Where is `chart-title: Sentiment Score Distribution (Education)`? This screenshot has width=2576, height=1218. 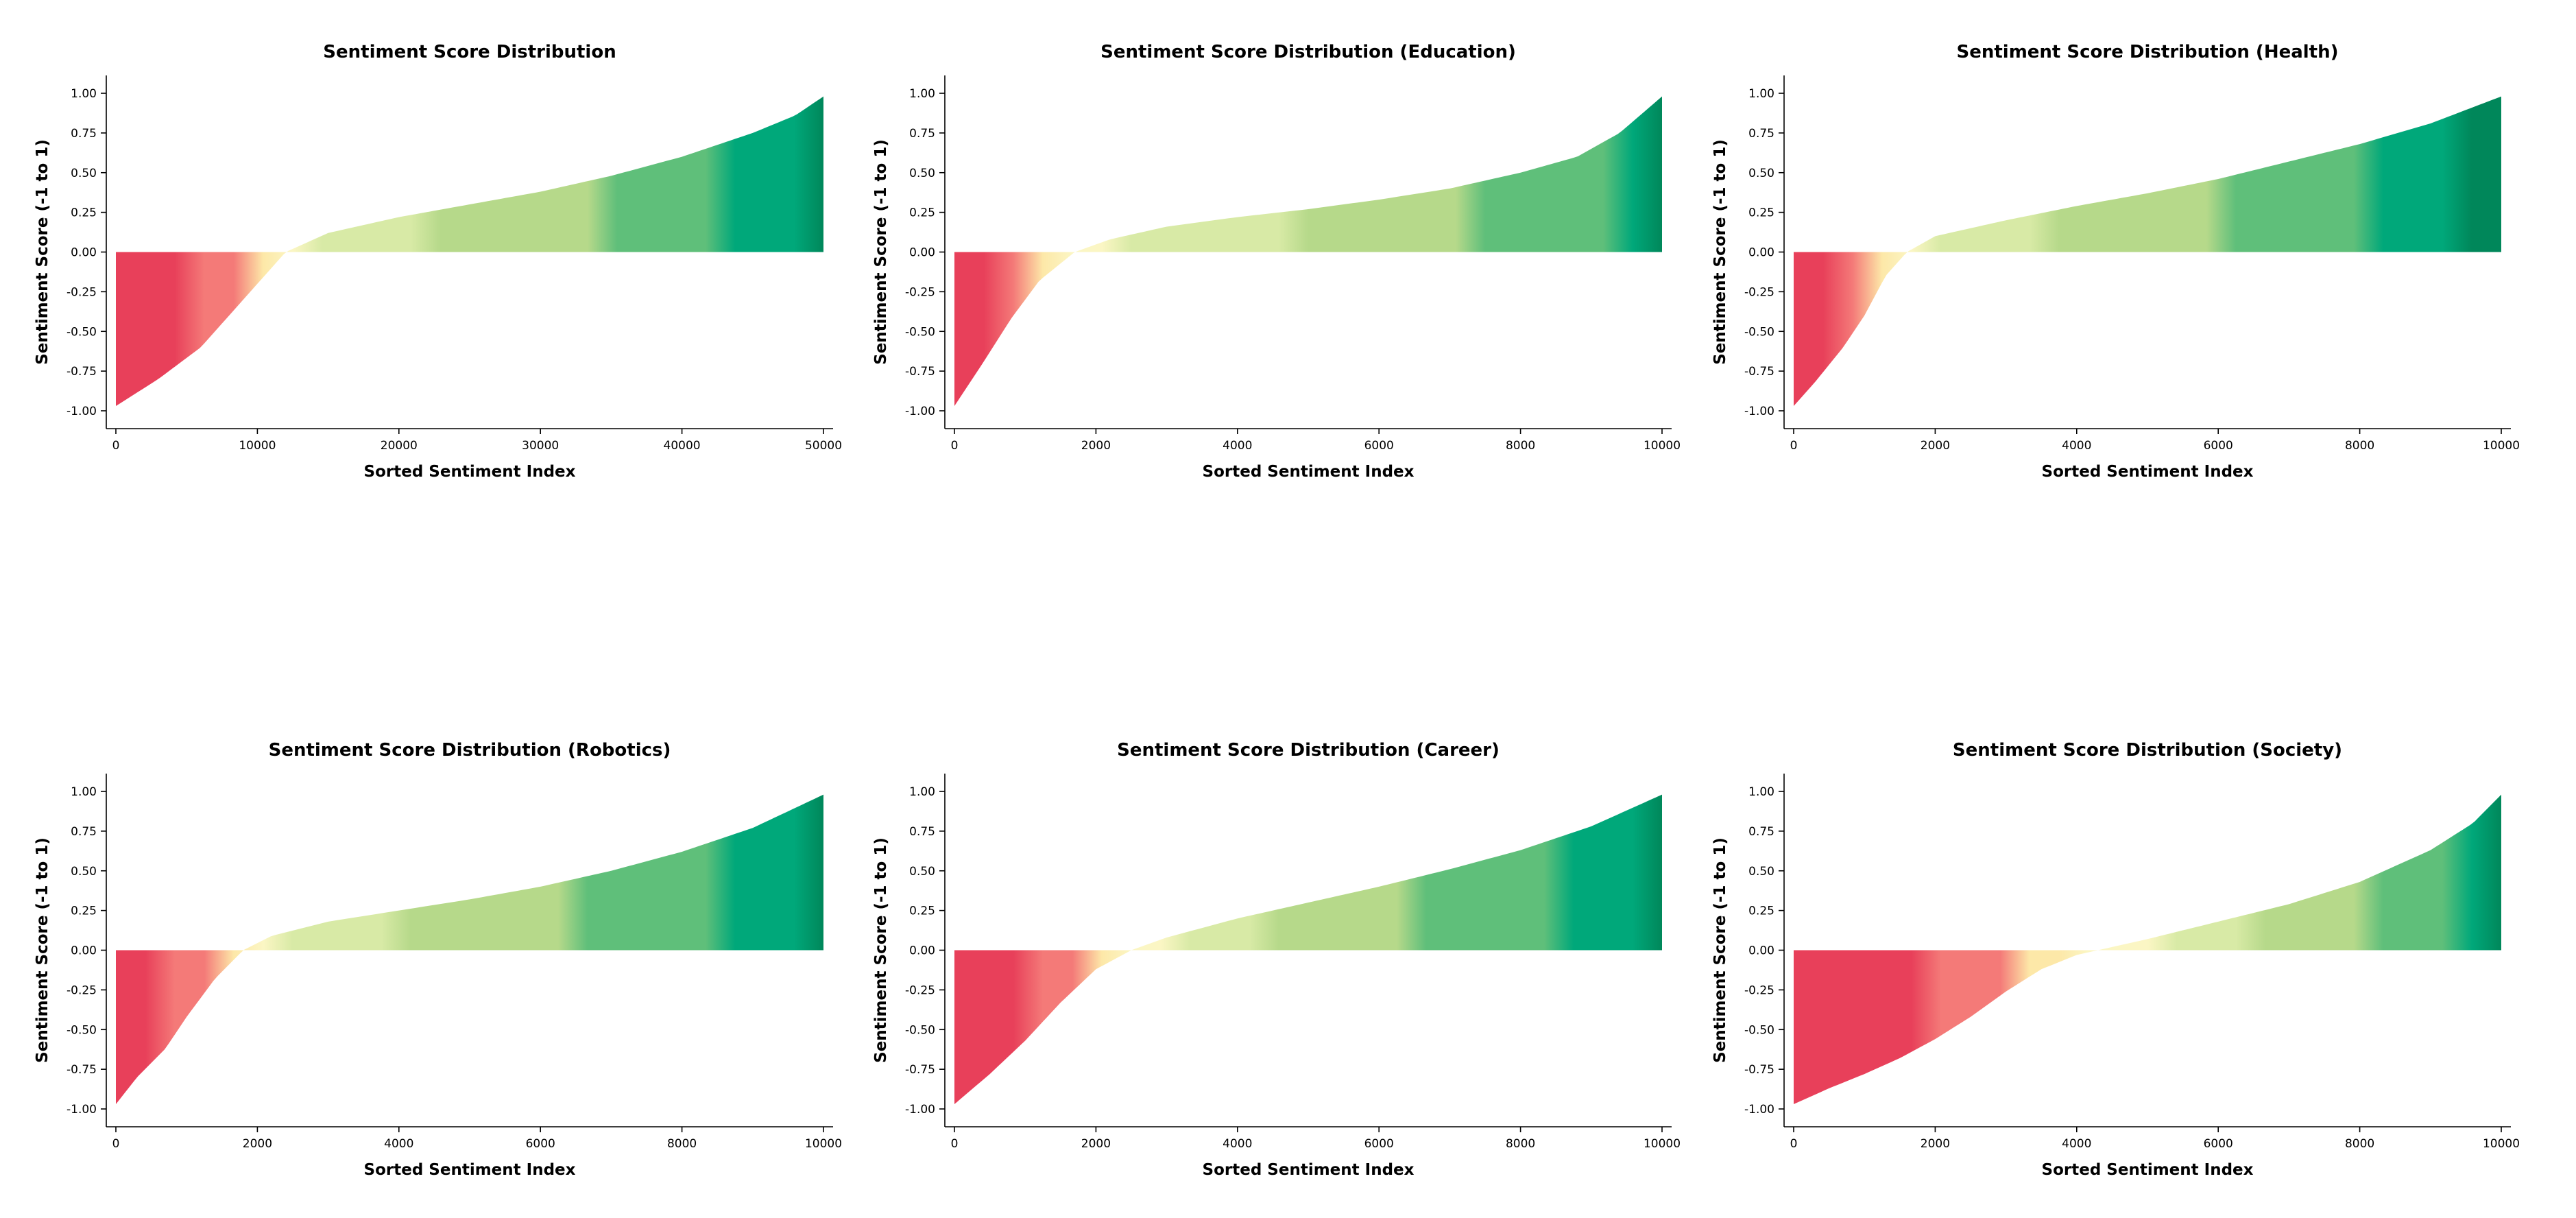
chart-title: Sentiment Score Distribution (Education) is located at coordinates (1308, 52).